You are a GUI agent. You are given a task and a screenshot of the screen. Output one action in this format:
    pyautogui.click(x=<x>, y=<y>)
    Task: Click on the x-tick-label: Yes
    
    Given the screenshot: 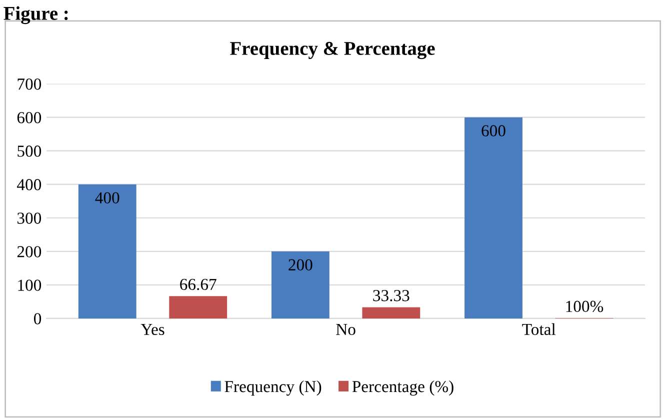 What is the action you would take?
    pyautogui.click(x=152, y=330)
    